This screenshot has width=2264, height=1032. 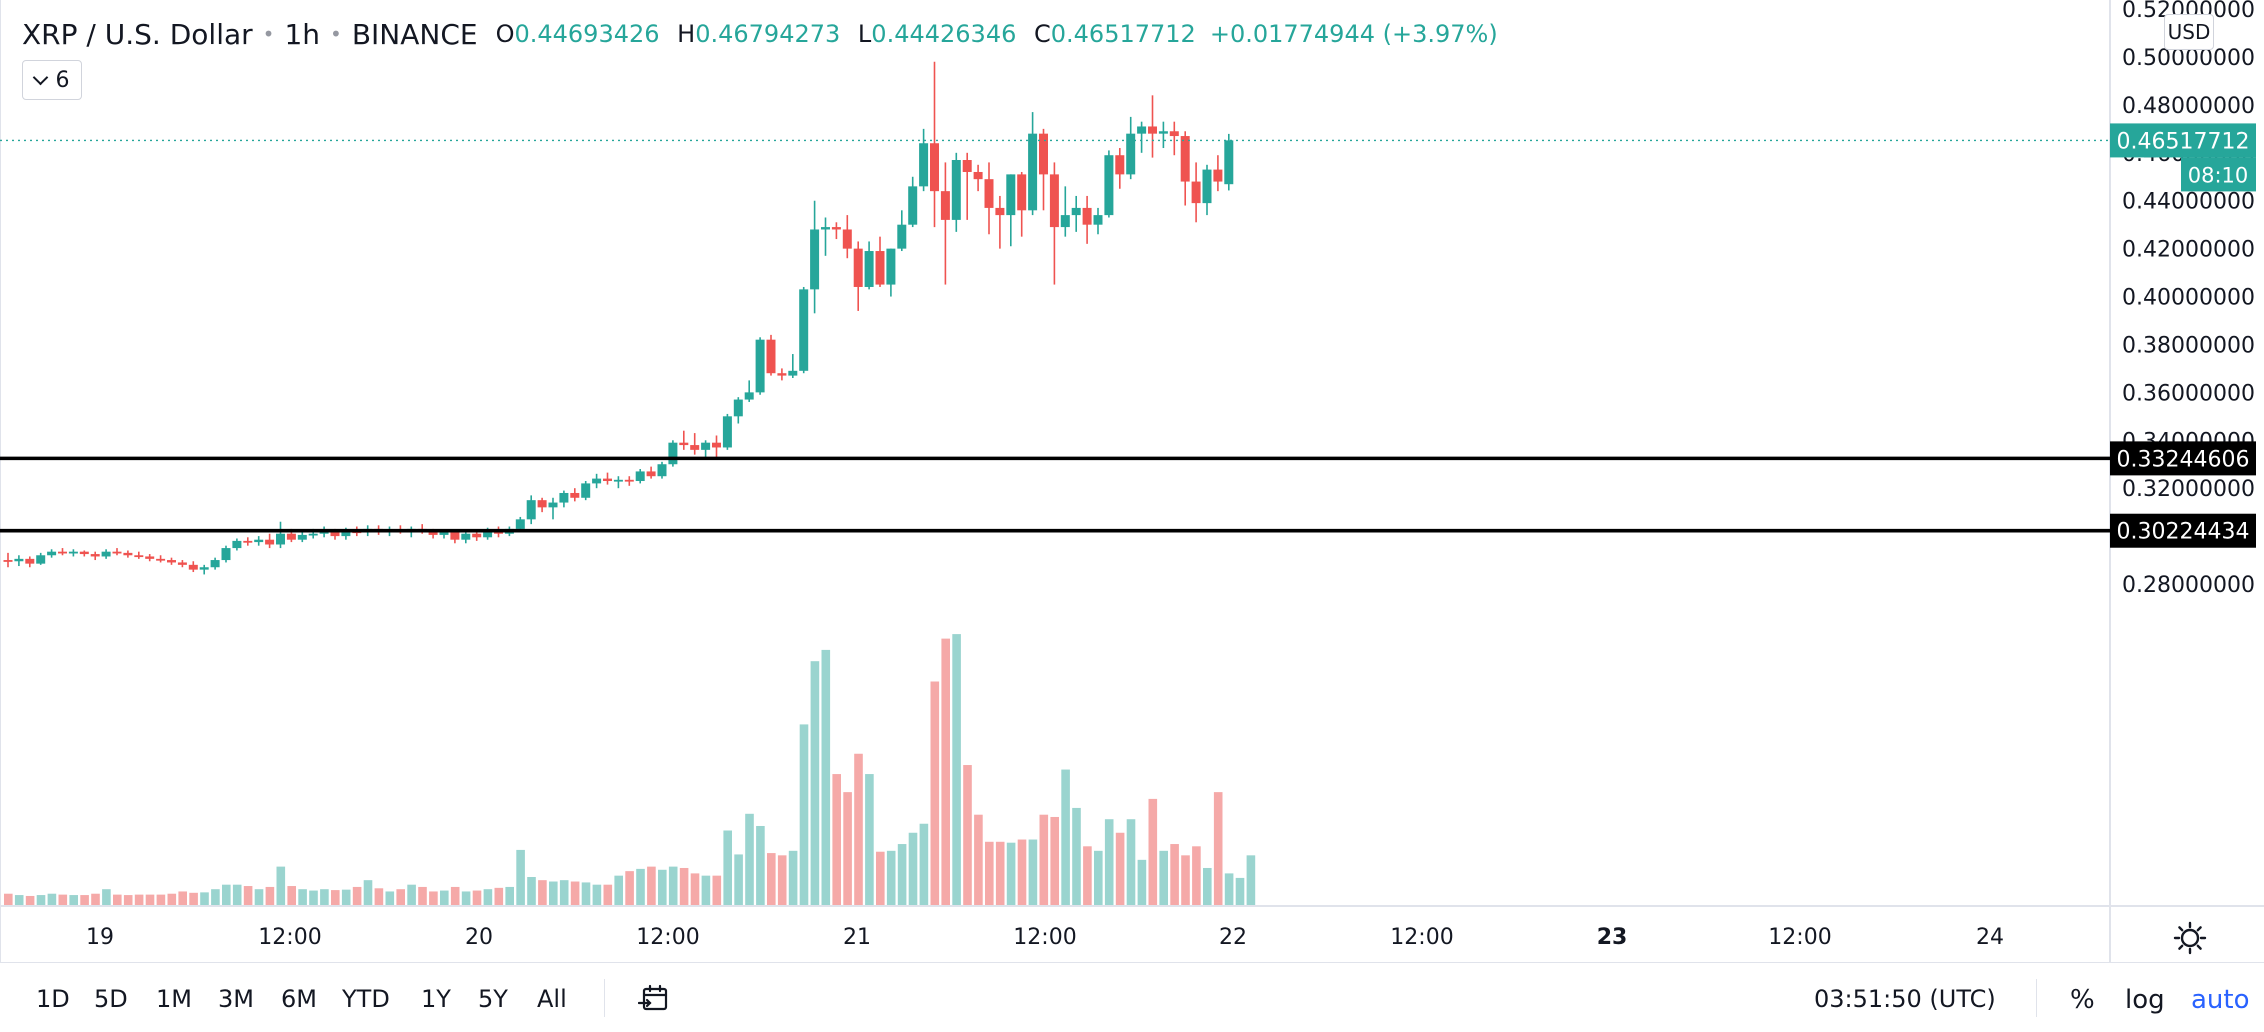 What do you see at coordinates (552, 999) in the screenshot?
I see `range-all-button: All` at bounding box center [552, 999].